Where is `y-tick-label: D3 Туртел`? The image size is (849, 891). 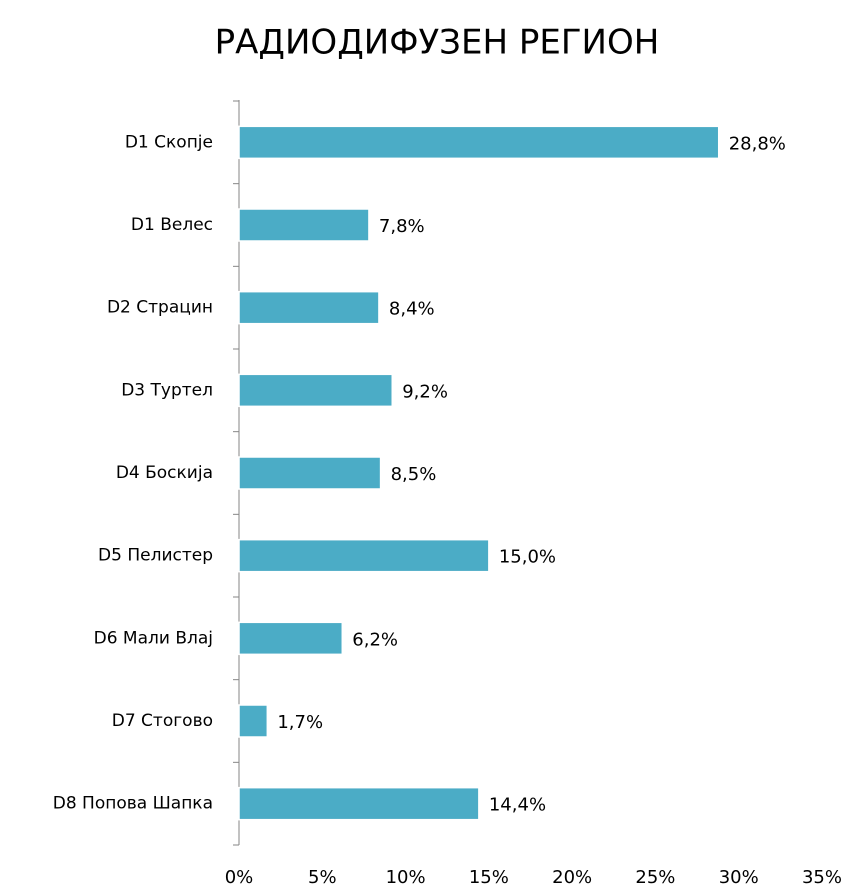
y-tick-label: D3 Туртел is located at coordinates (167, 390).